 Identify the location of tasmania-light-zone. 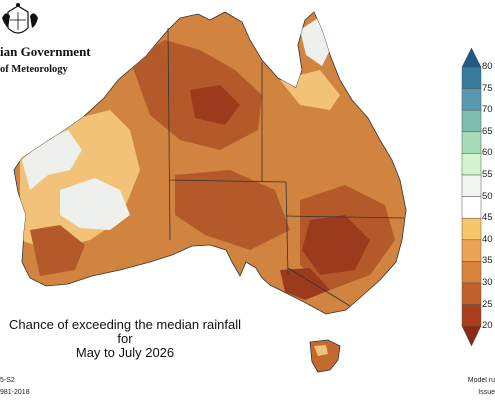
(321, 350).